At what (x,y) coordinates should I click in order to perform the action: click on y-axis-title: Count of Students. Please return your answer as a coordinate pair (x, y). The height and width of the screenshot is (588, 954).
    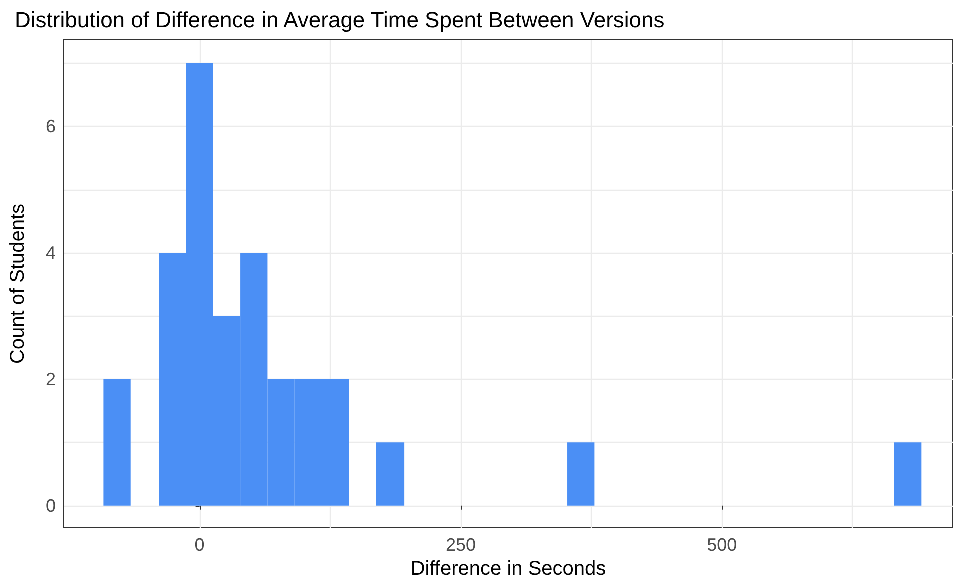
    Looking at the image, I should click on (18, 284).